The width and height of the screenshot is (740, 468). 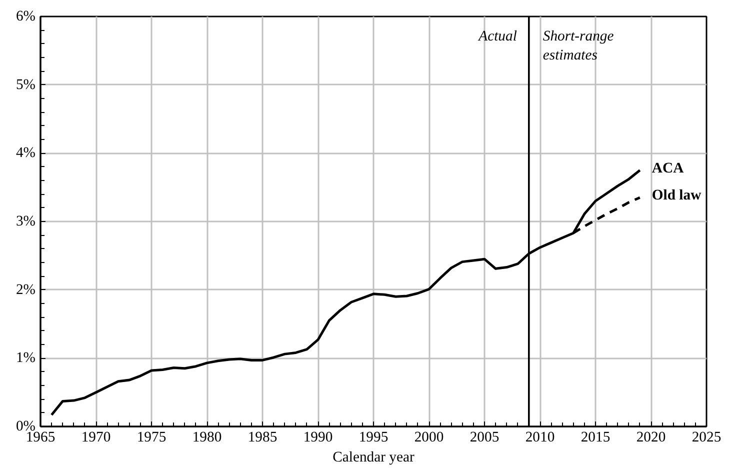 What do you see at coordinates (668, 168) in the screenshot?
I see `series-label: ACA` at bounding box center [668, 168].